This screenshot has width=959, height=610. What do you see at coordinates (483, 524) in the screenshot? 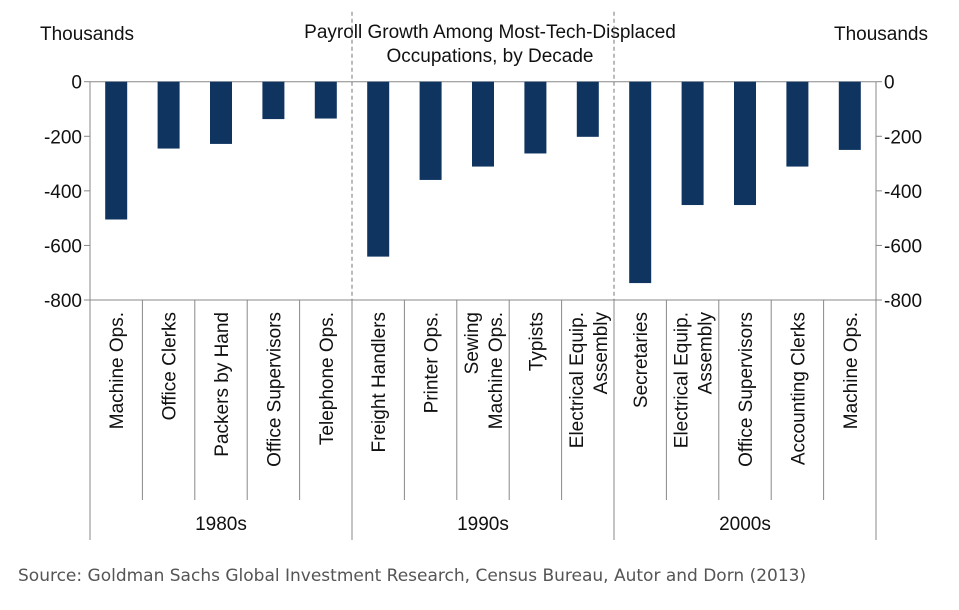
I see `decade-label: 1990s` at bounding box center [483, 524].